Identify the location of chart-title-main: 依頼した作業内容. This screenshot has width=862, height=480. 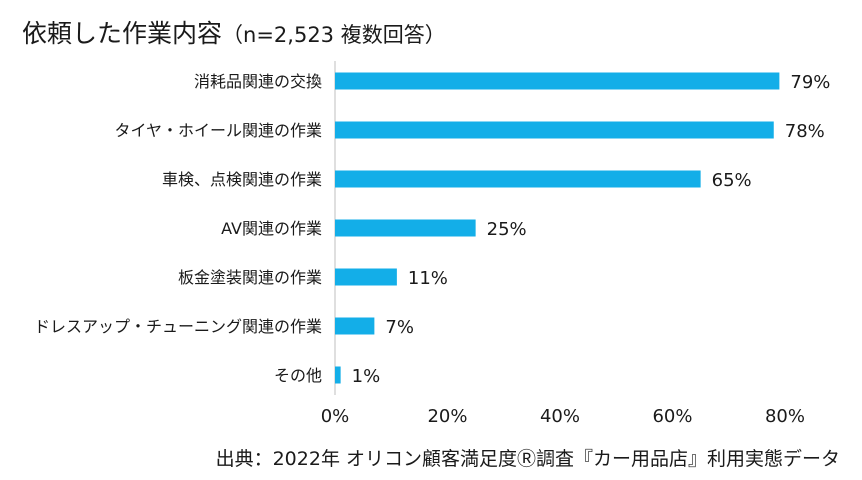
(122, 33).